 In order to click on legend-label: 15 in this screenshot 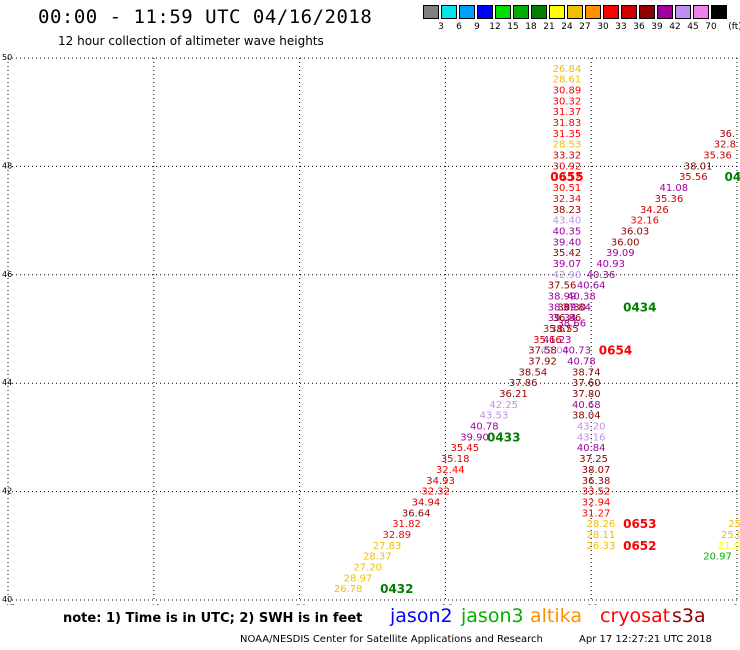, I will do `click(513, 27)`.